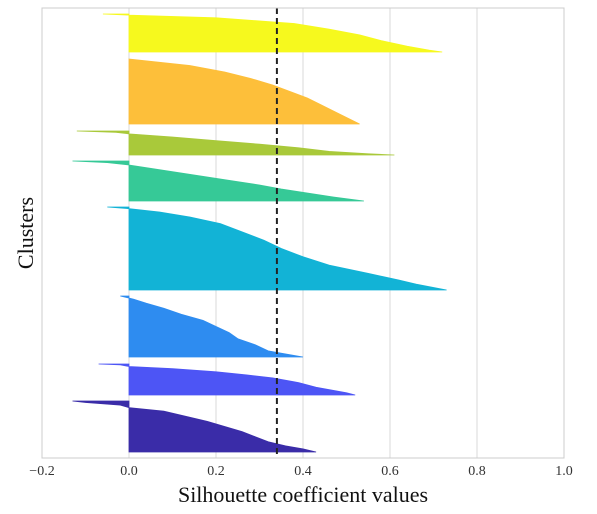 This screenshot has height=514, width=597. What do you see at coordinates (303, 494) in the screenshot?
I see `x-axis-label: Silhouette coefficient values` at bounding box center [303, 494].